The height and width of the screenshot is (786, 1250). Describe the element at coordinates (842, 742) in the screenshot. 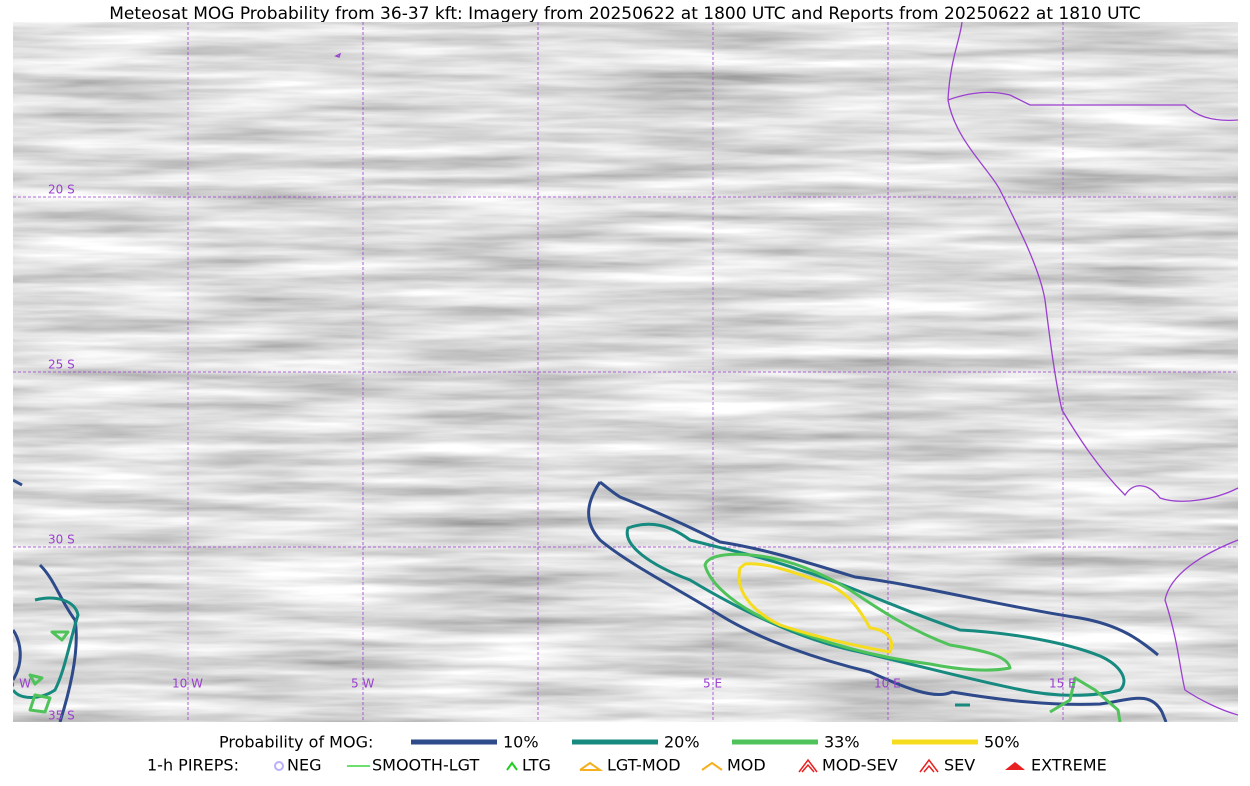

I see `legend-label: 33%` at that location.